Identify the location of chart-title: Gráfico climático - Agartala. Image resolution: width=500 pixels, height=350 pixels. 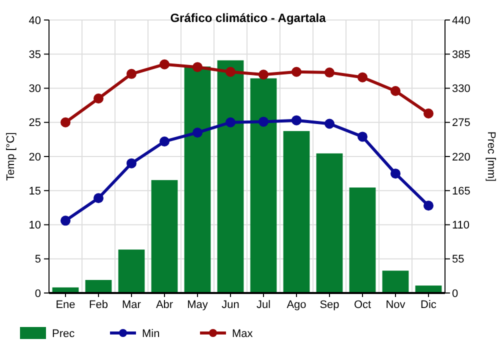
(248, 18).